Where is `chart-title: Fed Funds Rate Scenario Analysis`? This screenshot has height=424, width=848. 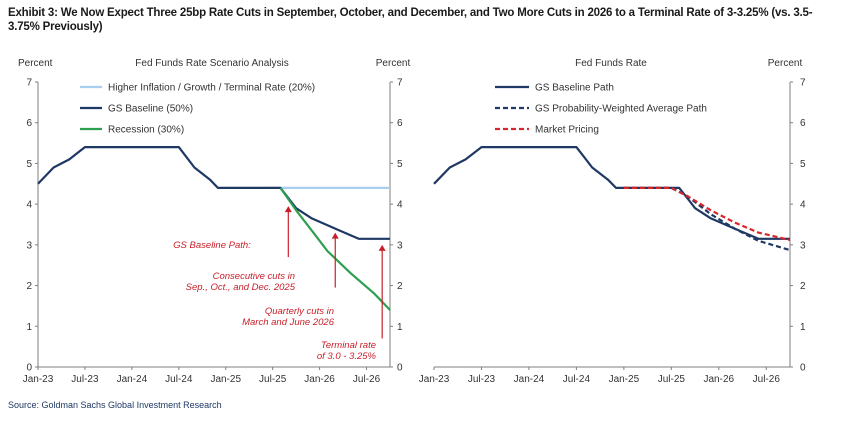
chart-title: Fed Funds Rate Scenario Analysis is located at coordinates (211, 63).